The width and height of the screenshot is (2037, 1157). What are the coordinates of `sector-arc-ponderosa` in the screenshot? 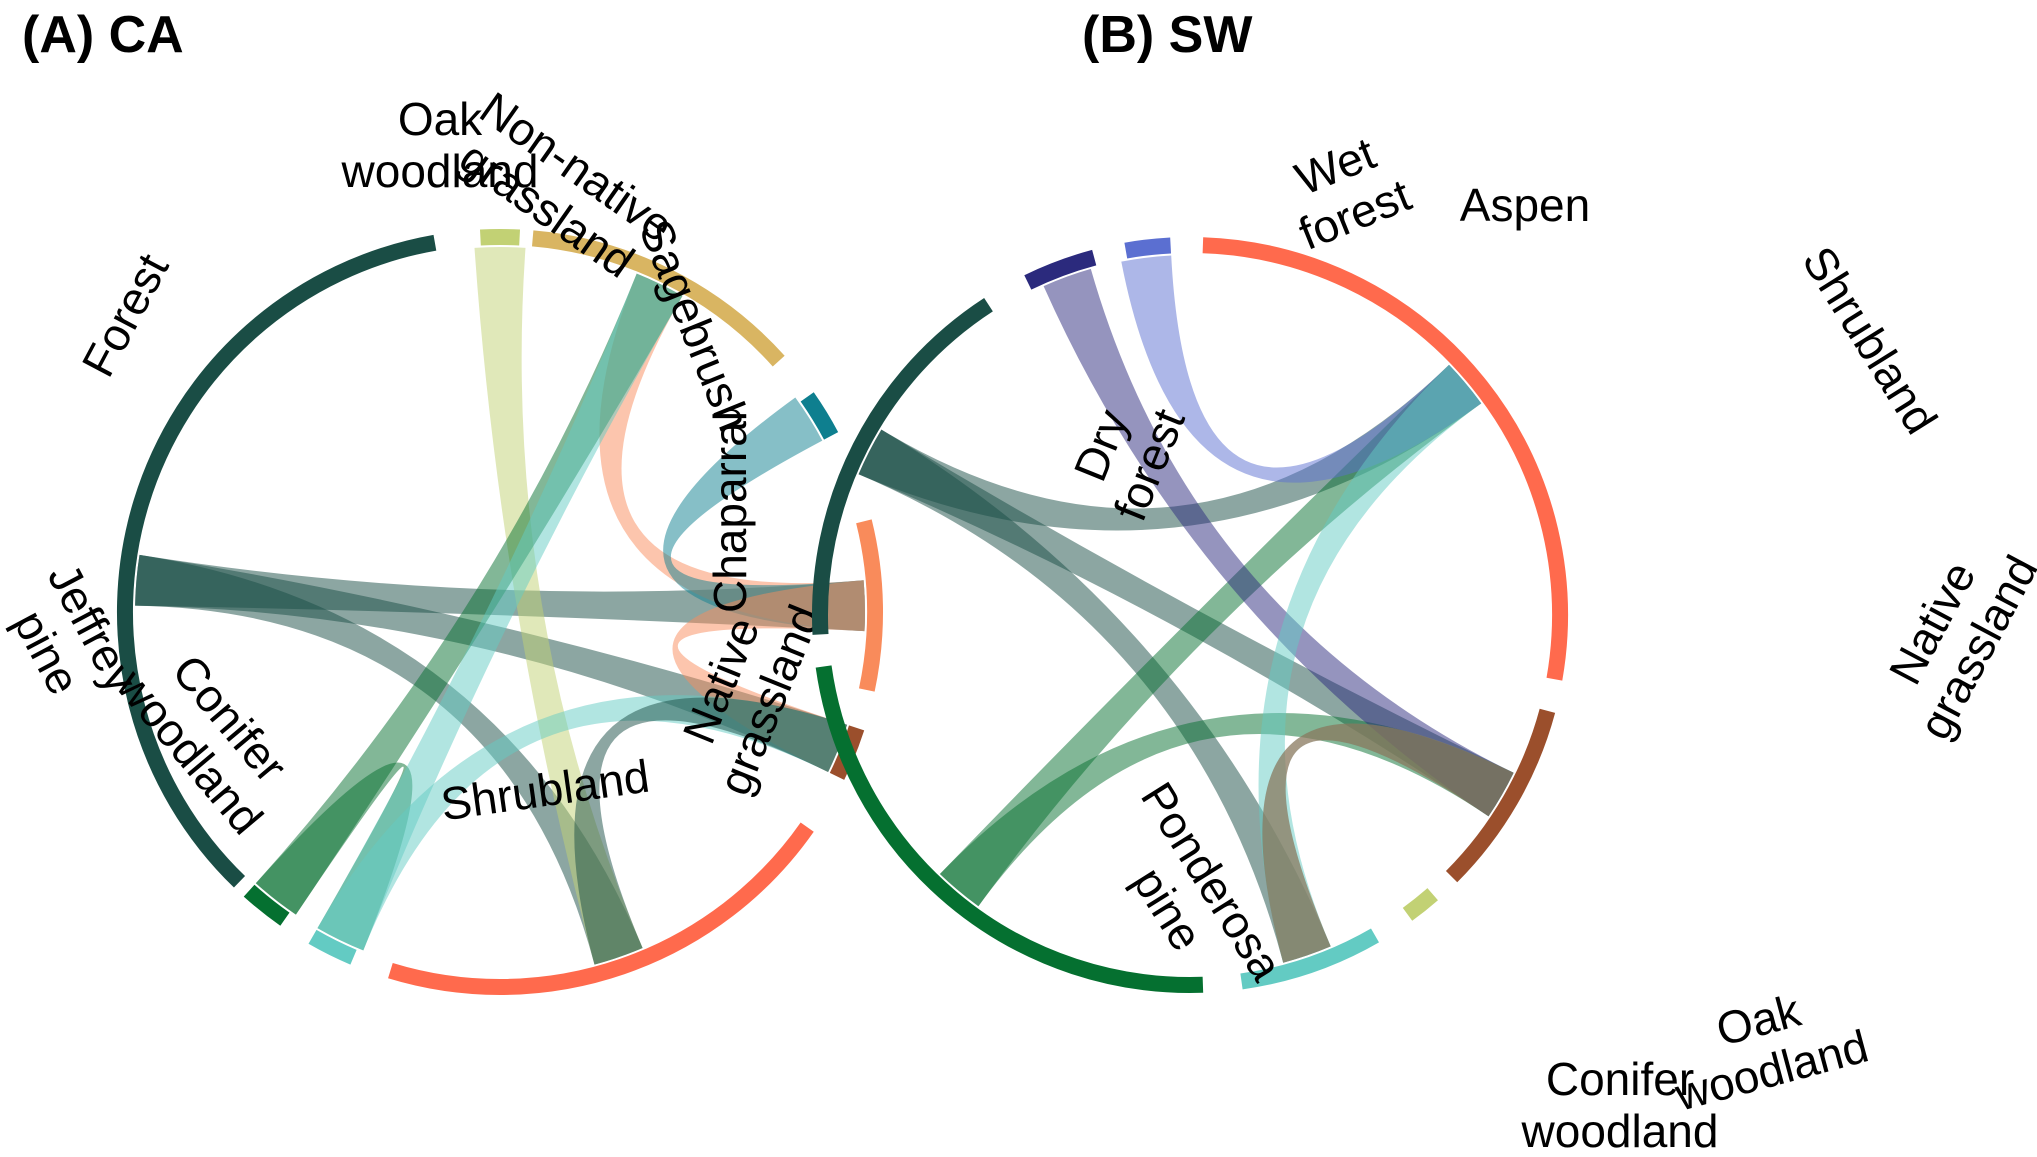 It's located at (1009, 829).